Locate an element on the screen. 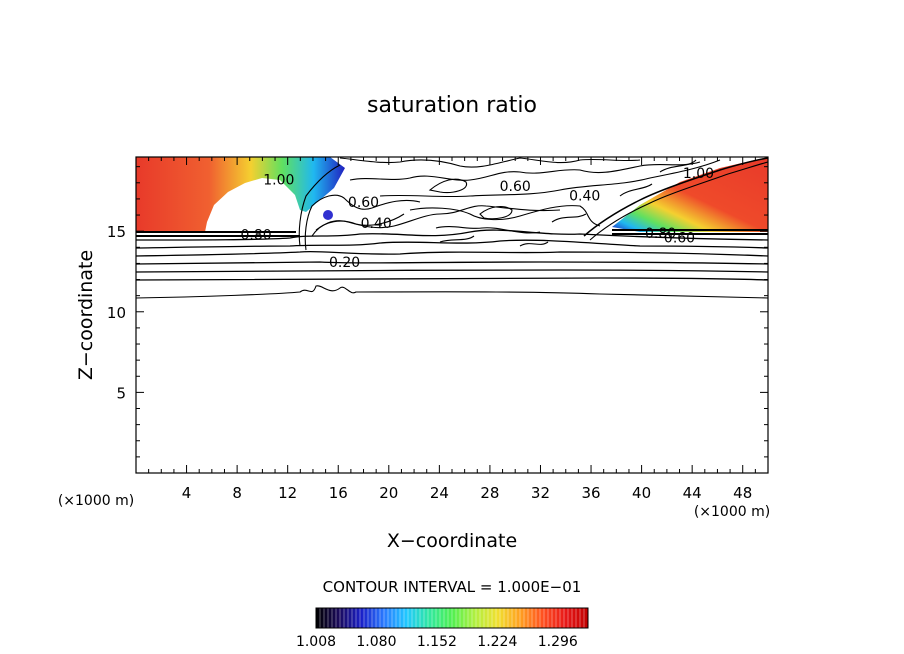 This screenshot has width=904, height=654. contour-interval-text: CONTOUR INTERVAL = 1.000E−01 is located at coordinates (452, 587).